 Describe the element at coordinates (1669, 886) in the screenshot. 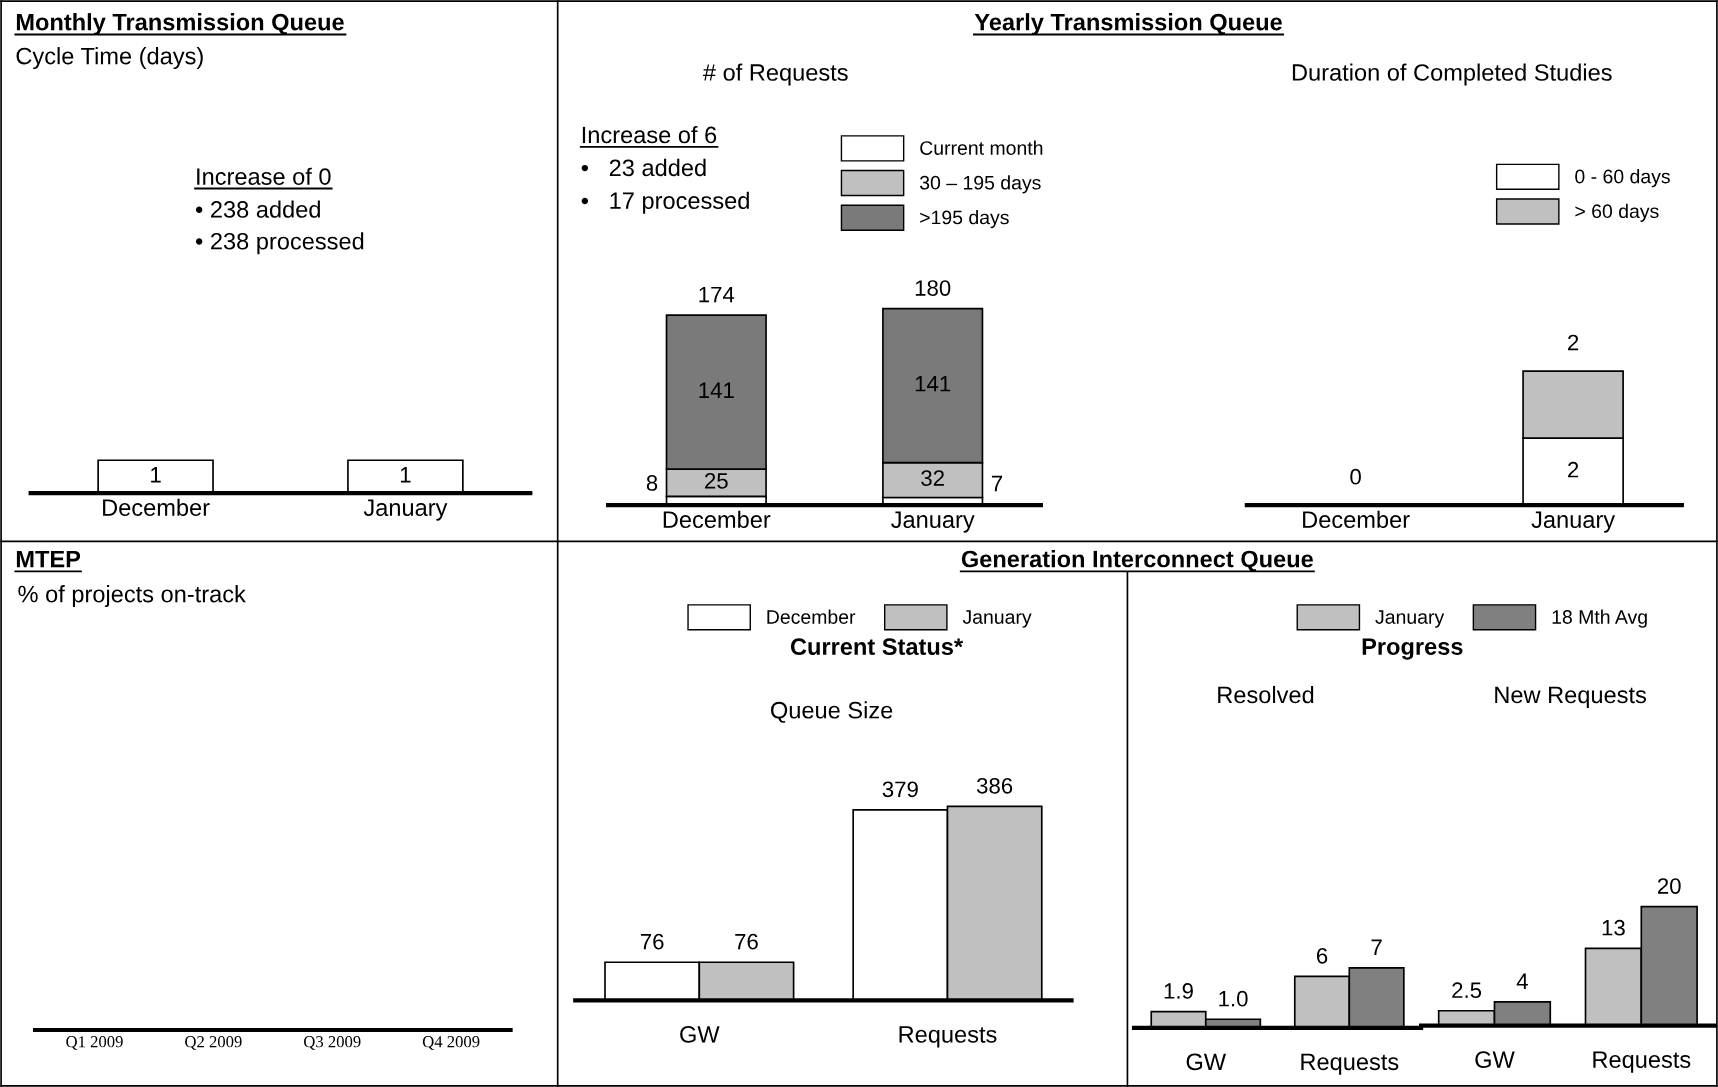

I see `data-label: 20` at that location.